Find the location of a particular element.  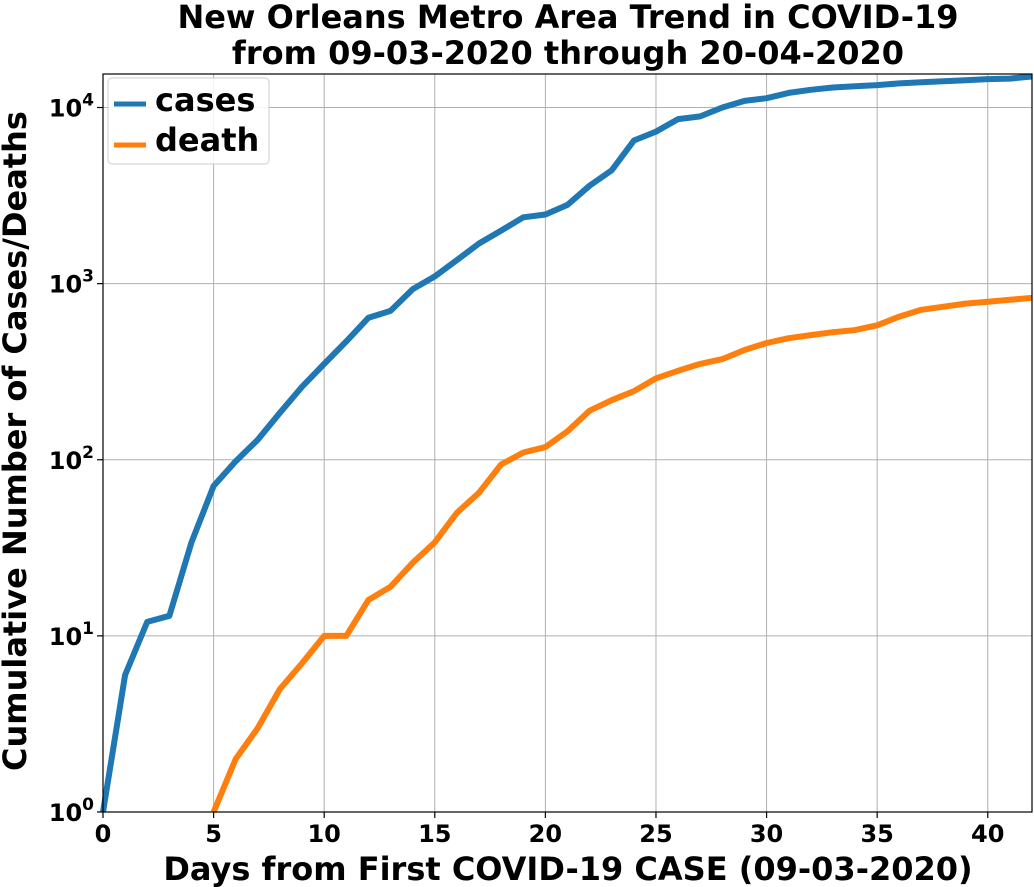

x-tick-label: 40 is located at coordinates (987, 834).